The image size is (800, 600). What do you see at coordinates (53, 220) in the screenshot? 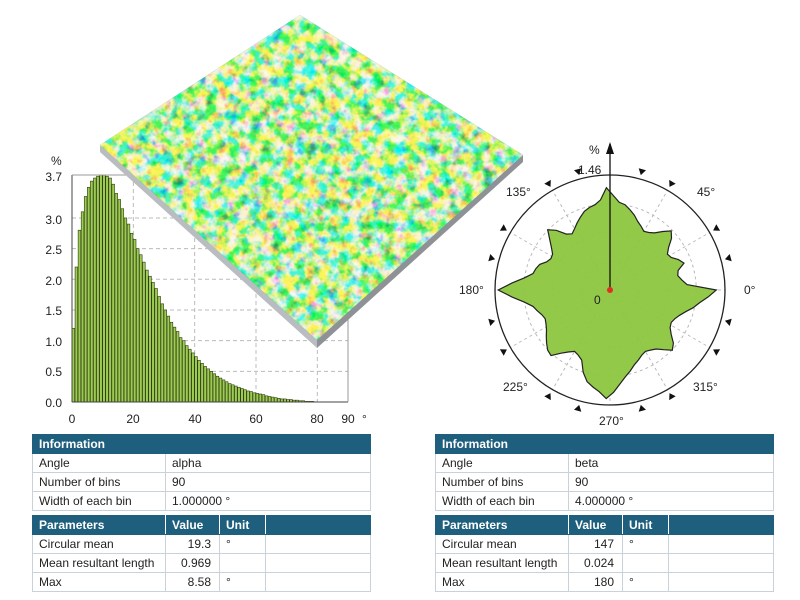
I see `histogram-y-tick: 3.0` at bounding box center [53, 220].